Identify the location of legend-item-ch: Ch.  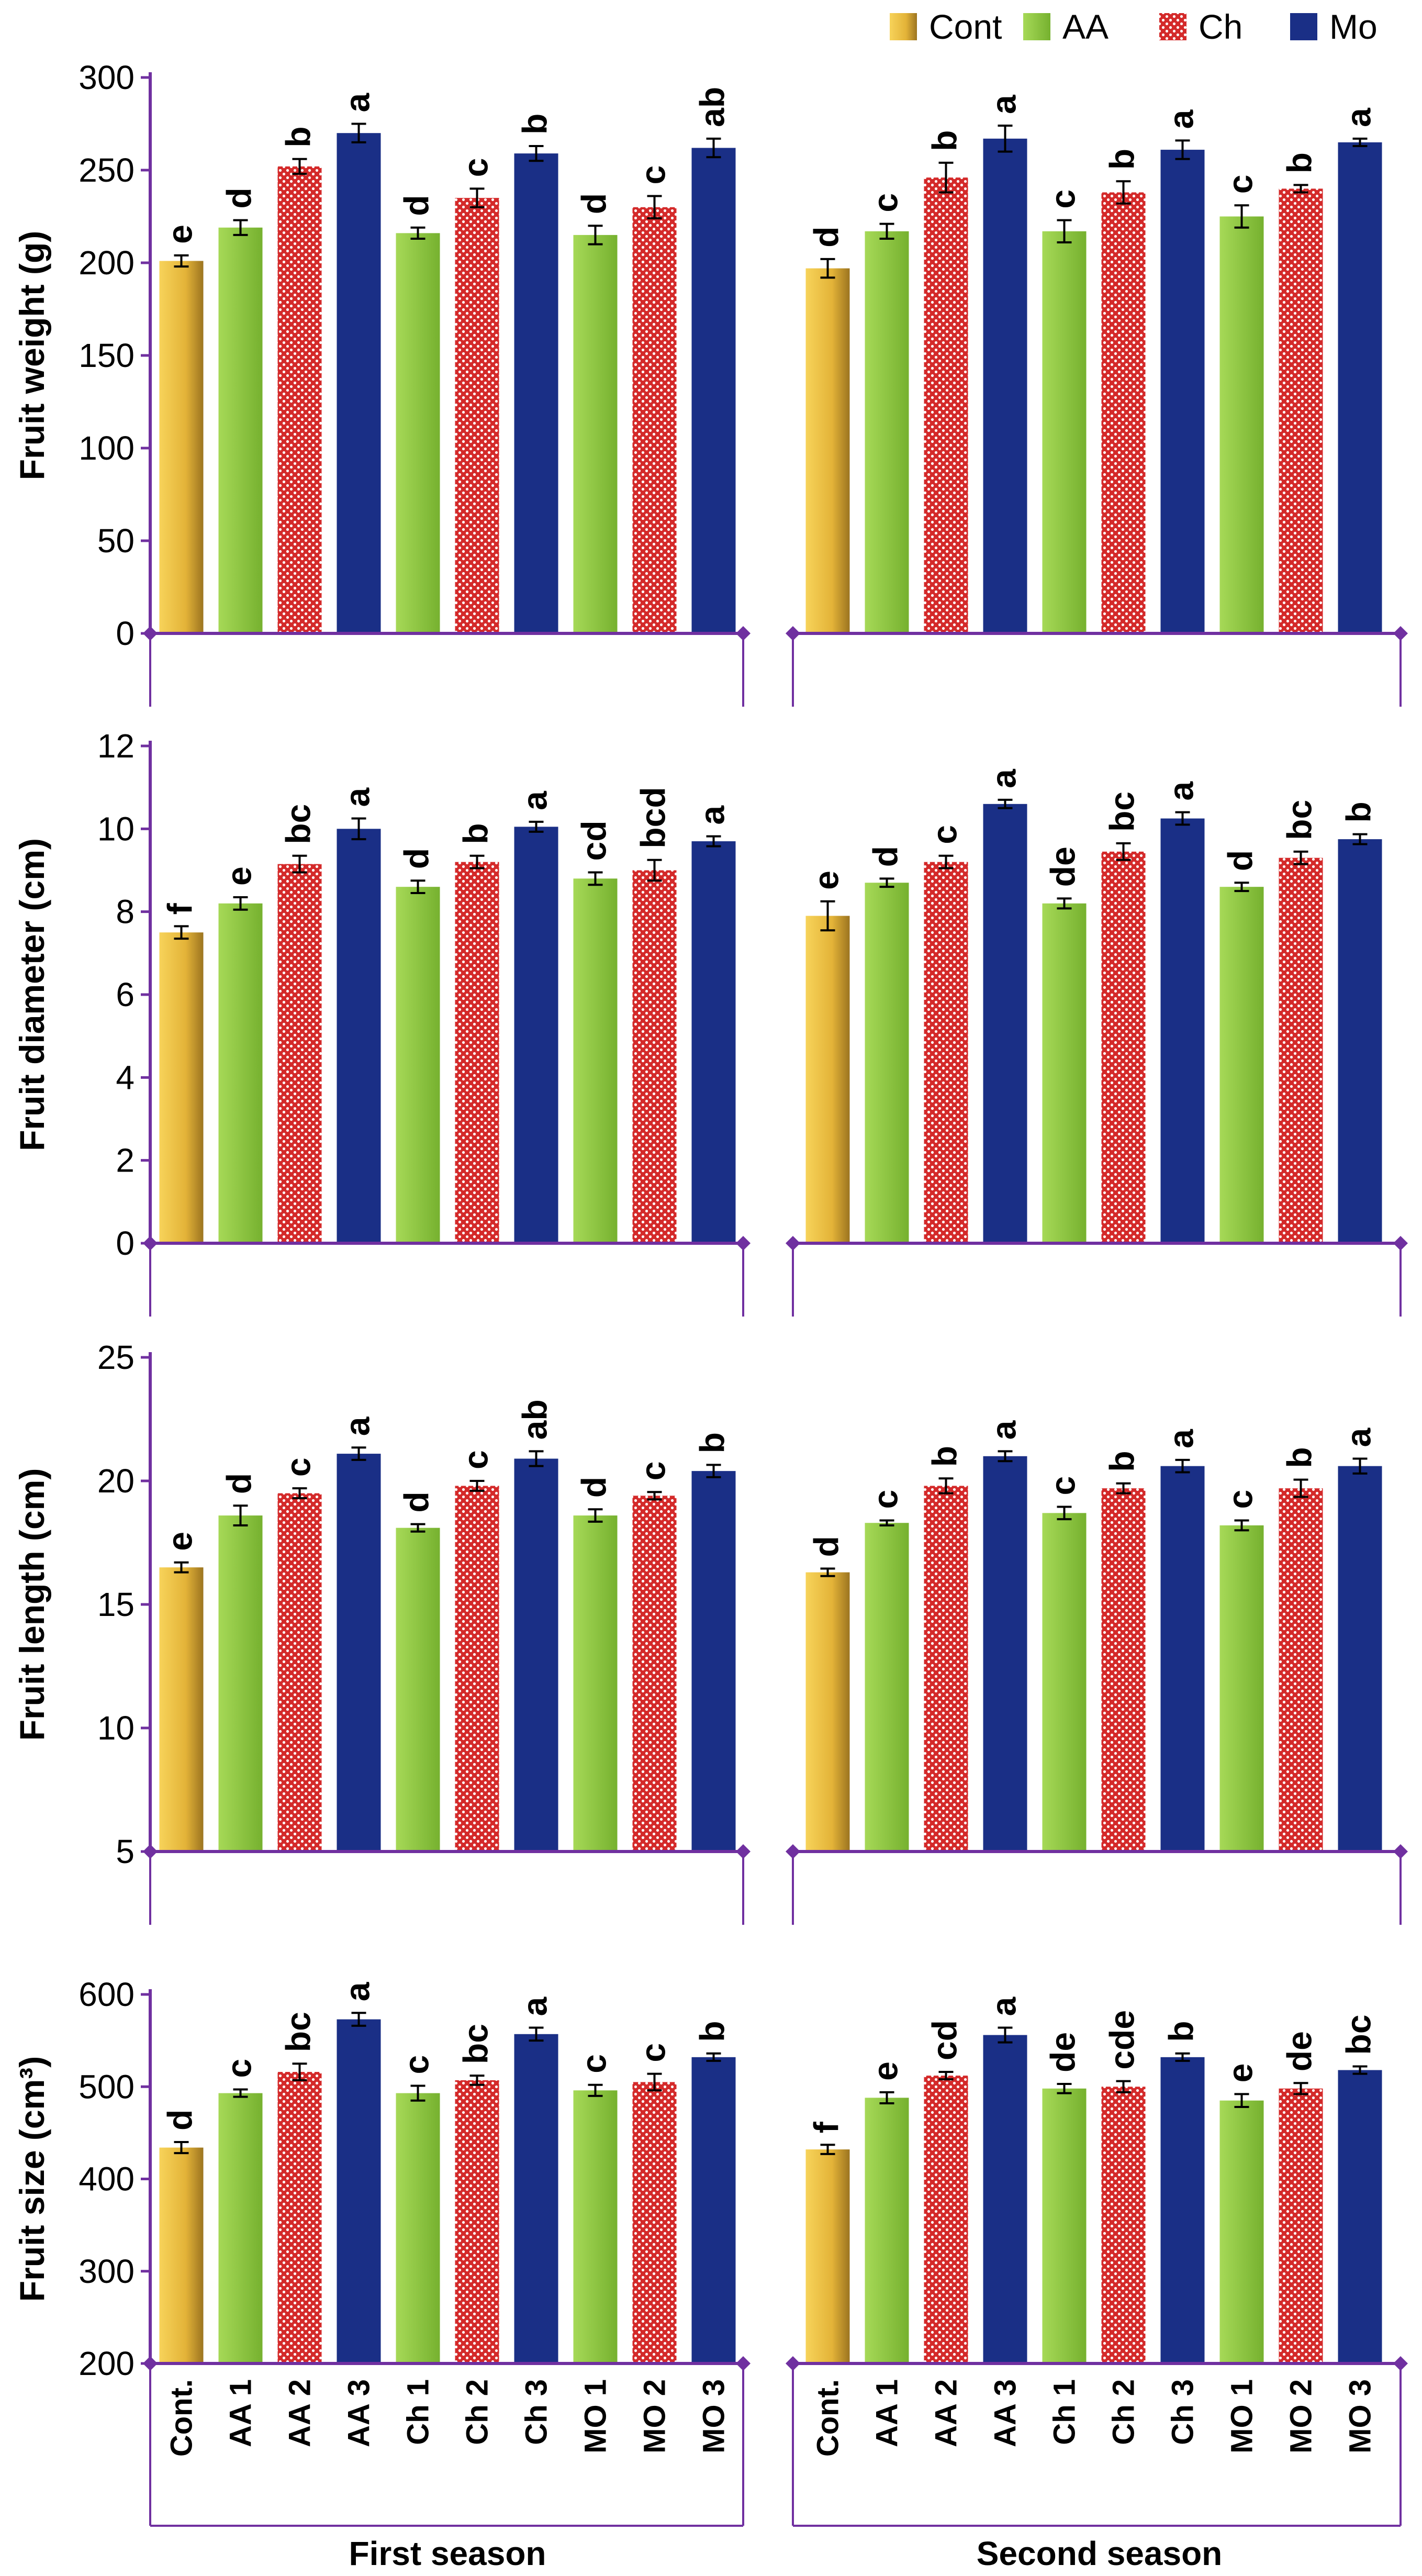
(1200, 26).